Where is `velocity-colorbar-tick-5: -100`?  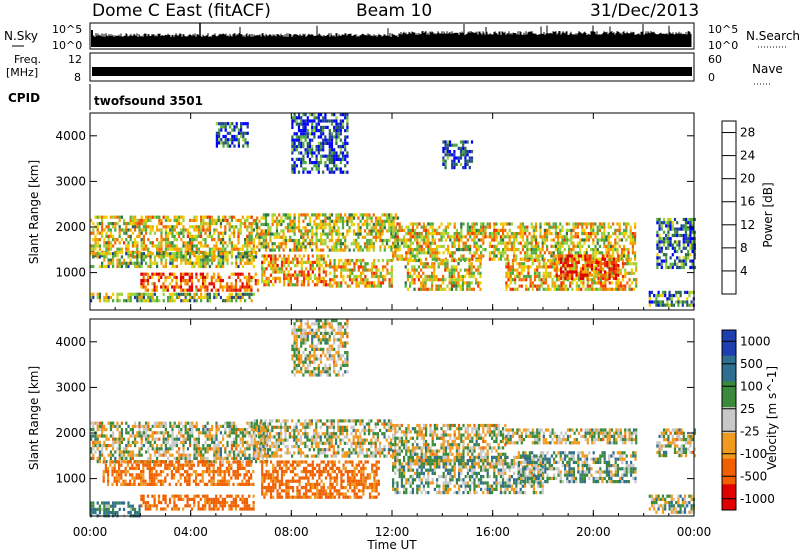
velocity-colorbar-tick-5: -100 is located at coordinates (753, 454).